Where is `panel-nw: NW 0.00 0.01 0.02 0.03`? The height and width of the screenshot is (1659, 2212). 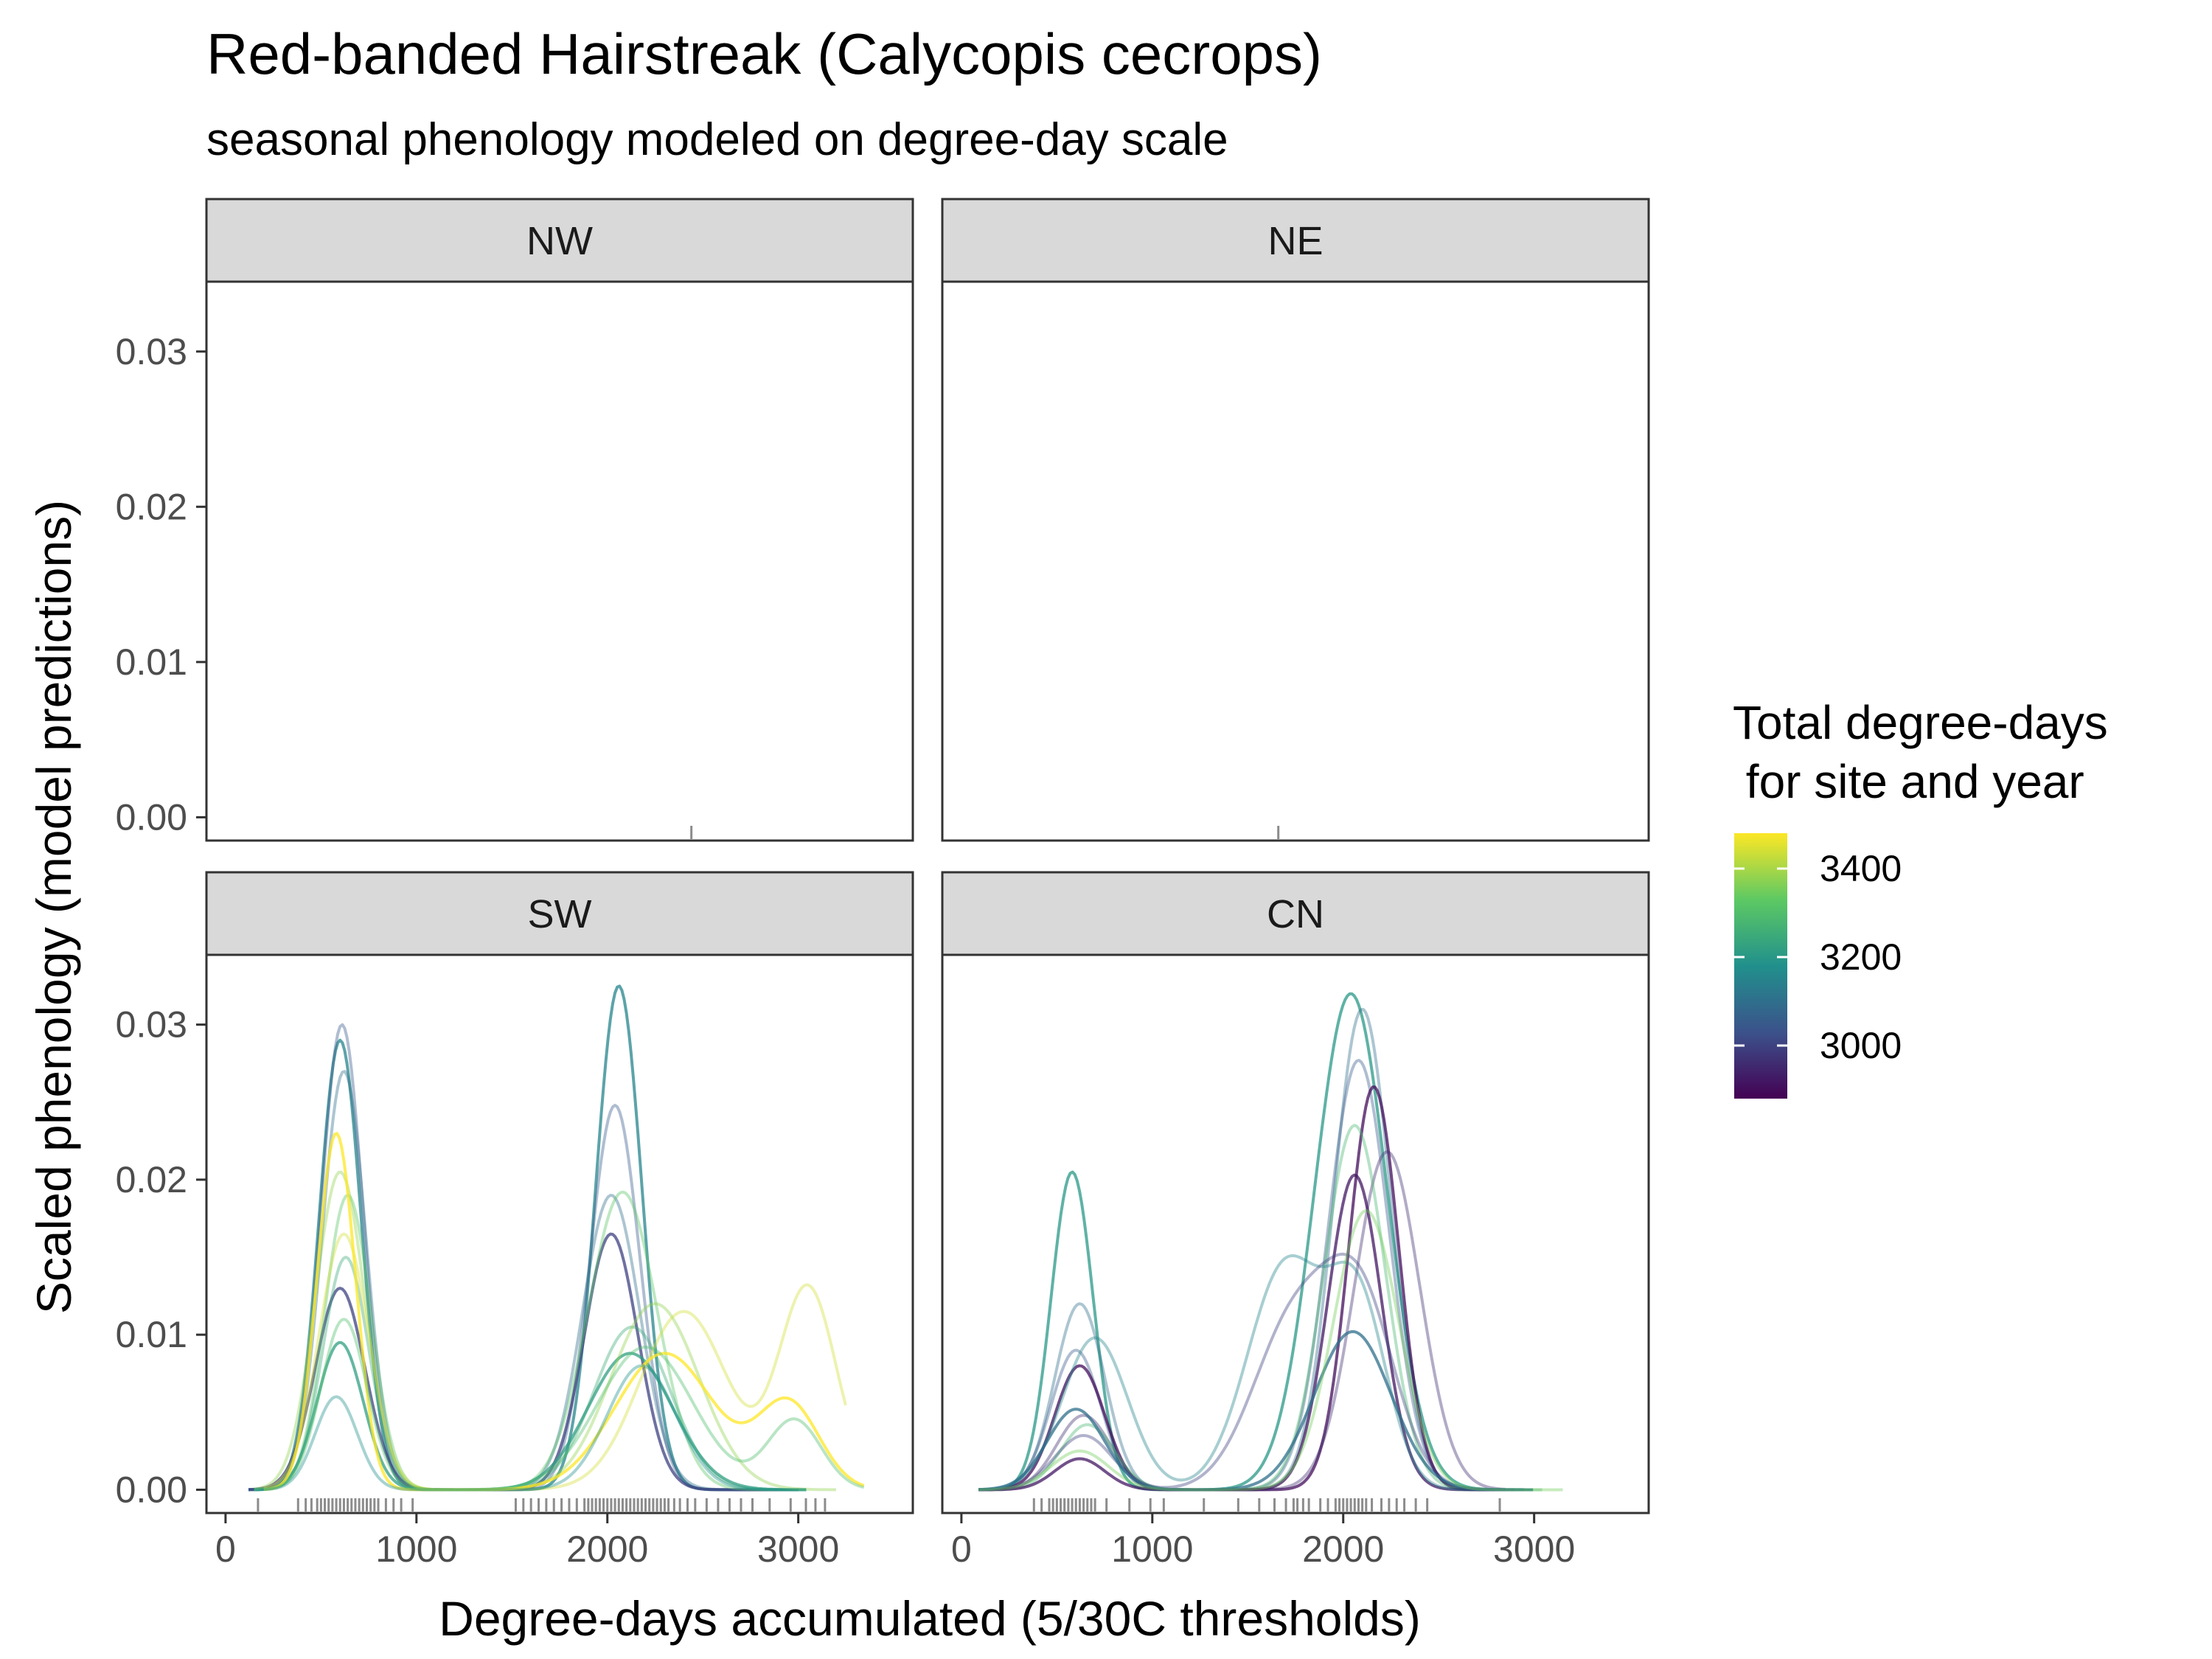 panel-nw: NW 0.00 0.01 0.02 0.03 is located at coordinates (515, 520).